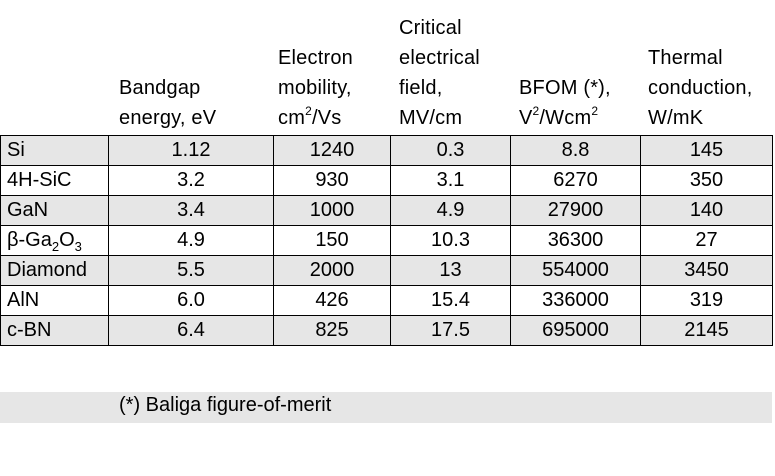  What do you see at coordinates (565, 103) in the screenshot?
I see `header-bfom: BFOM (*), V2/Wcm2` at bounding box center [565, 103].